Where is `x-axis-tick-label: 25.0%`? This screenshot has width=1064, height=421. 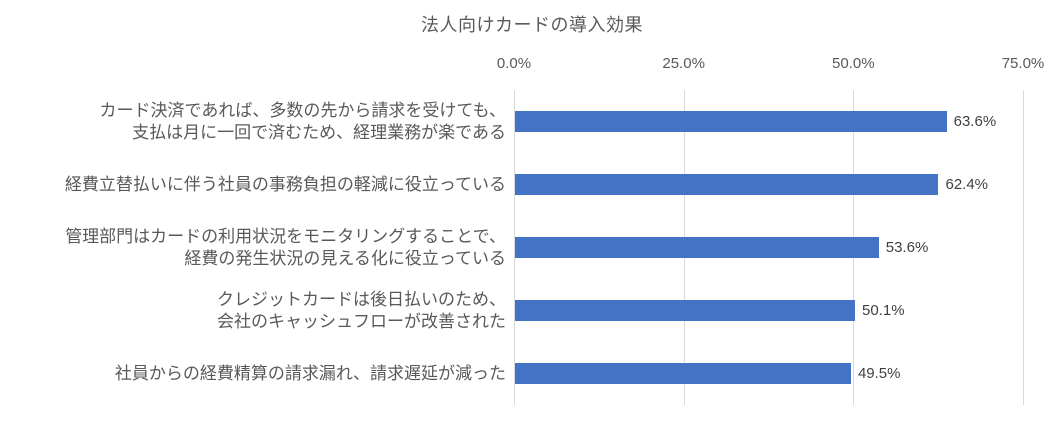
x-axis-tick-label: 25.0% is located at coordinates (683, 63).